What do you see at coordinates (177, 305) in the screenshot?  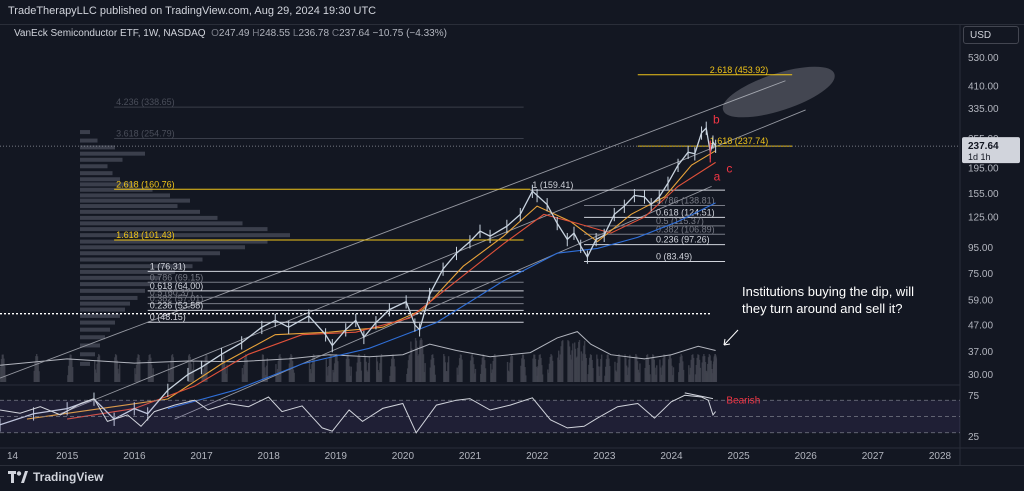 I see `fib-label: 0.236 (53.58)` at bounding box center [177, 305].